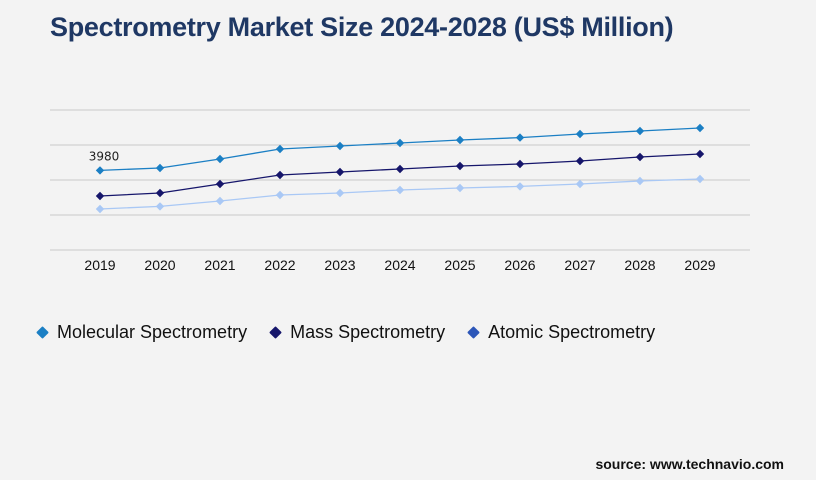 This screenshot has width=816, height=480. I want to click on point-molecular-2022, so click(280, 149).